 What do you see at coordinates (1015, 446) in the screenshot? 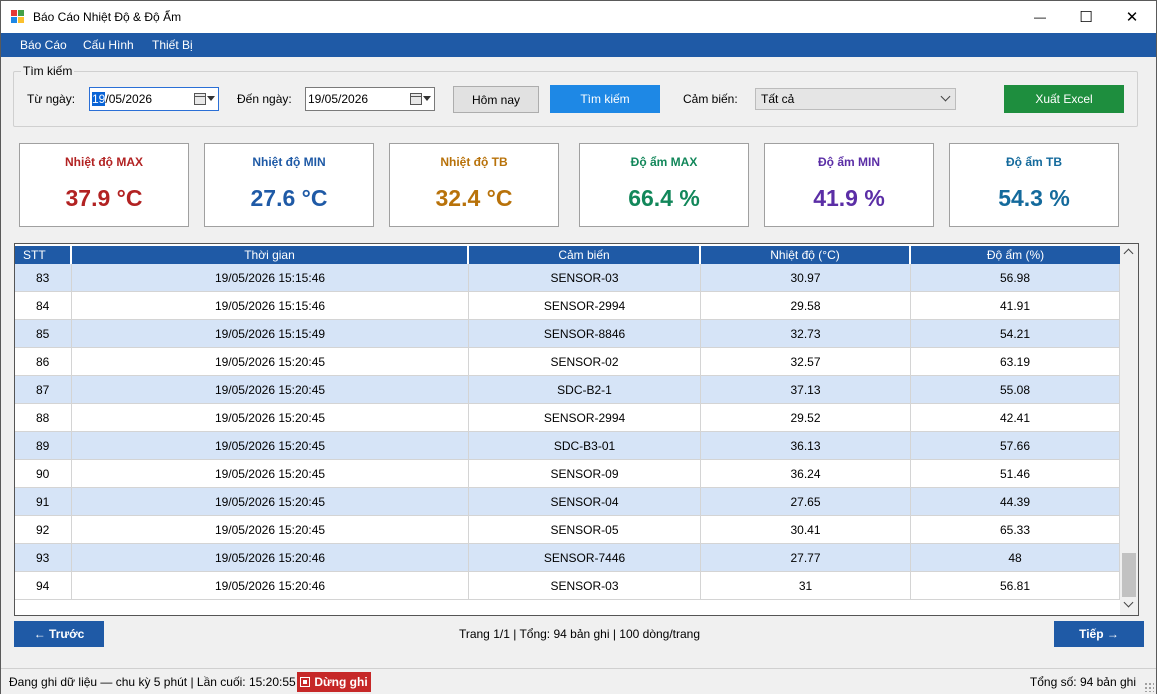
I see `cell-humidity: 57.66` at bounding box center [1015, 446].